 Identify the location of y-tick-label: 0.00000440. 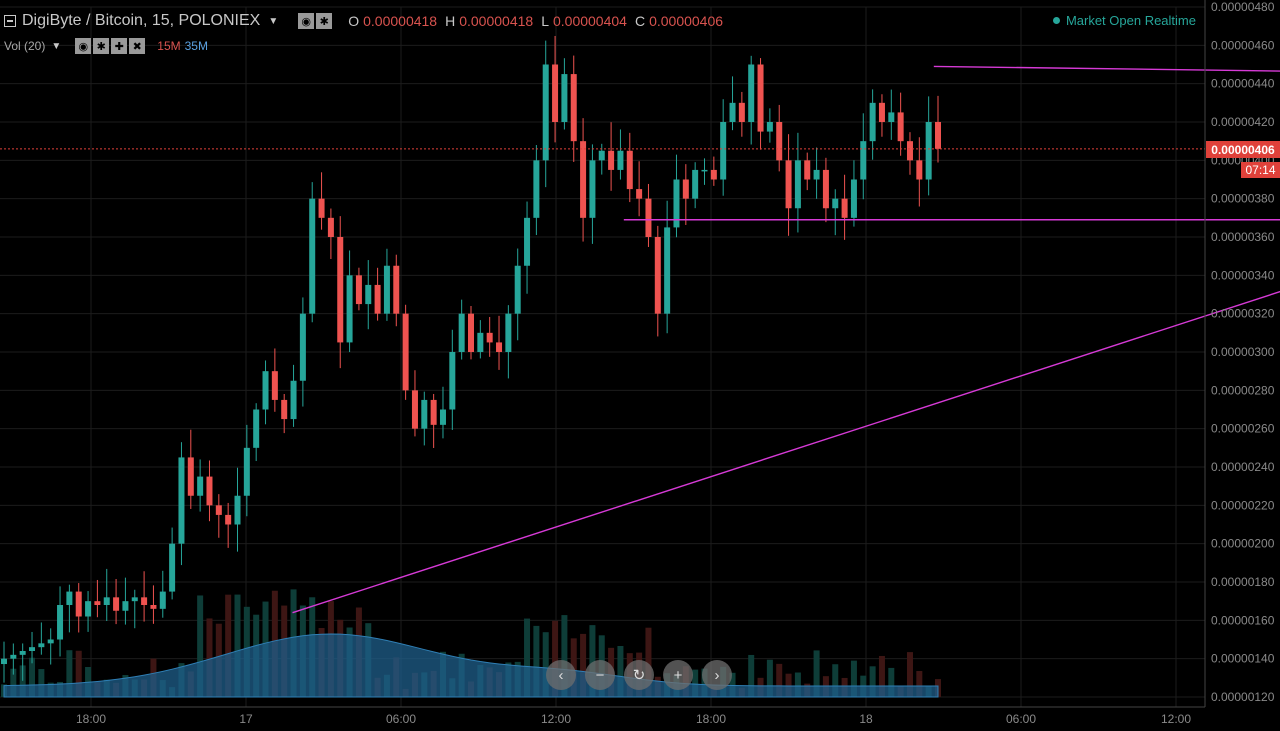
(1243, 84).